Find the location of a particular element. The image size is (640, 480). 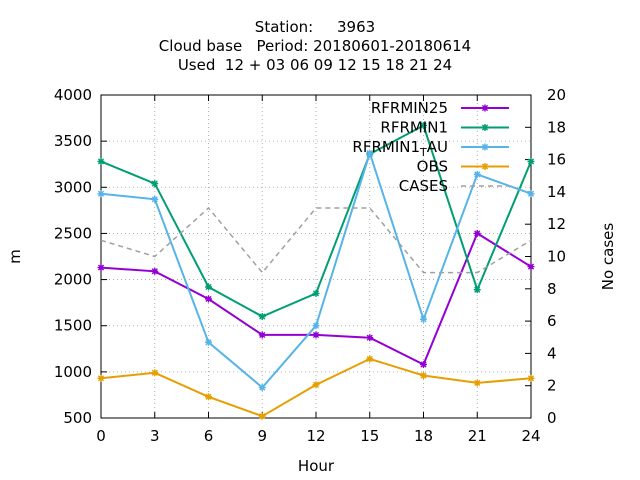

y2-tick-label: 8 is located at coordinates (552, 289).